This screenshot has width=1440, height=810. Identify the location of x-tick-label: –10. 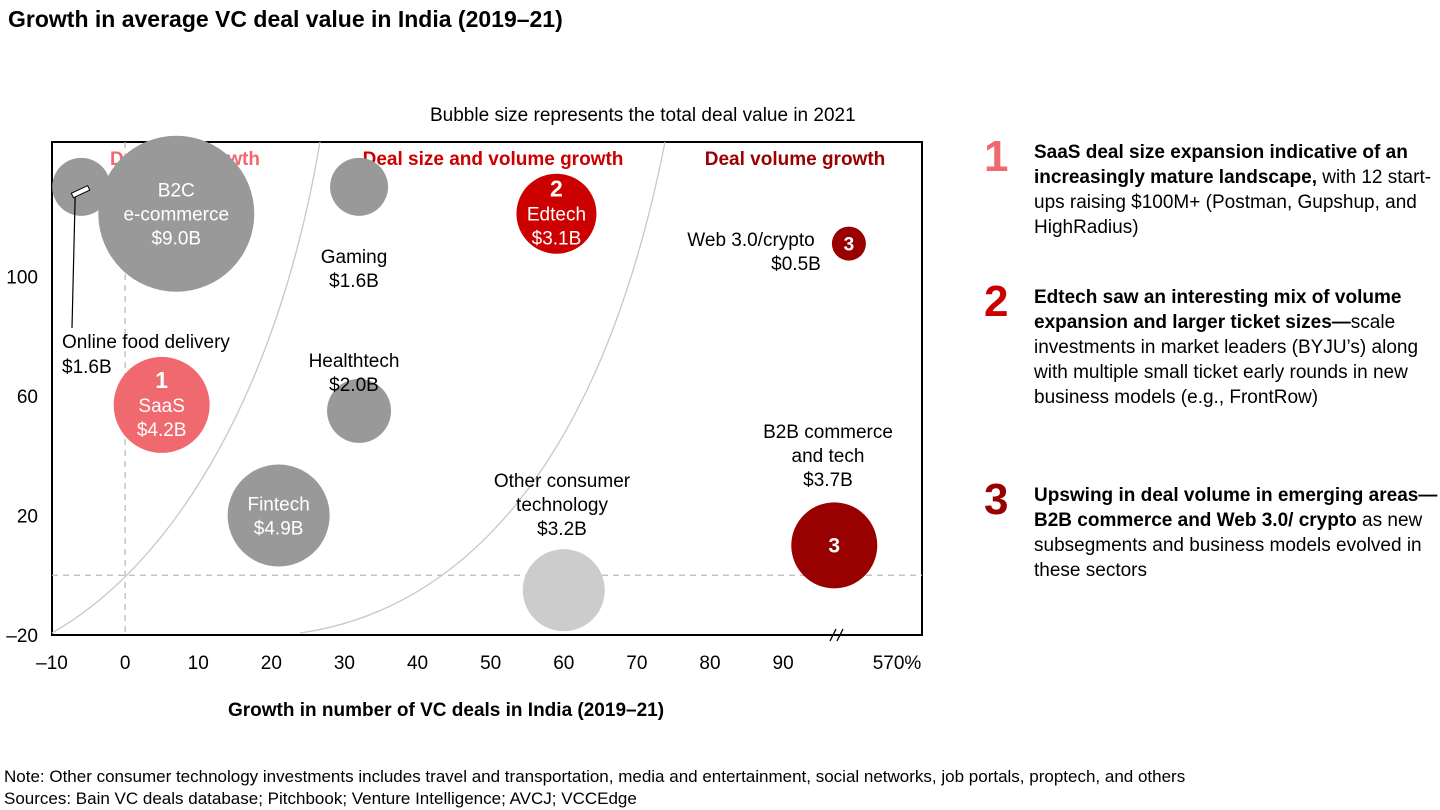
(52, 663).